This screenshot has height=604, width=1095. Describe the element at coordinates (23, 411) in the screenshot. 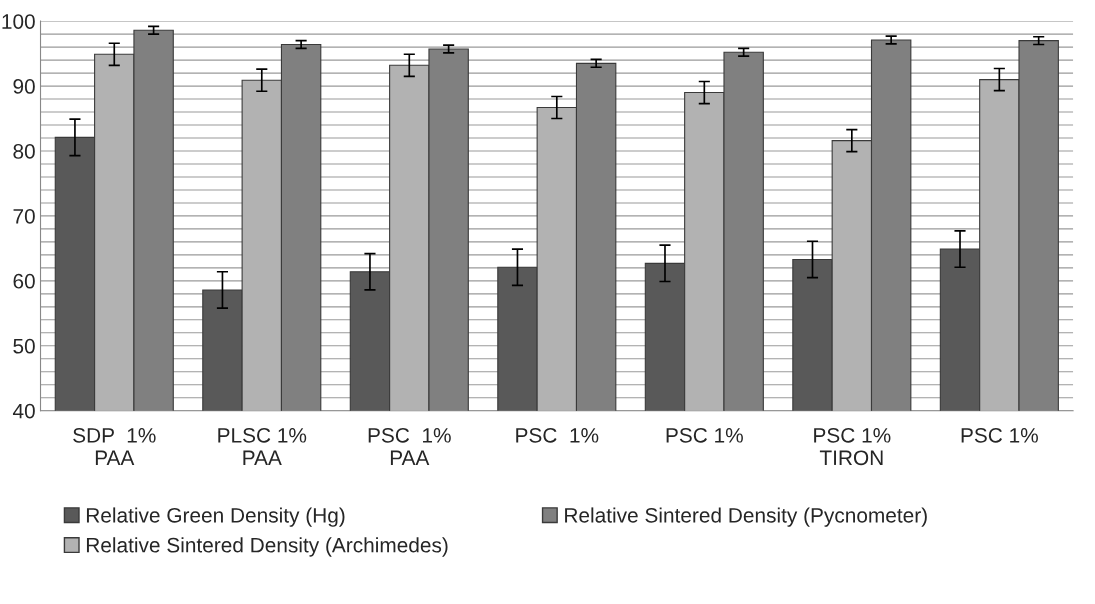

I see `y-tick-label: 40` at that location.